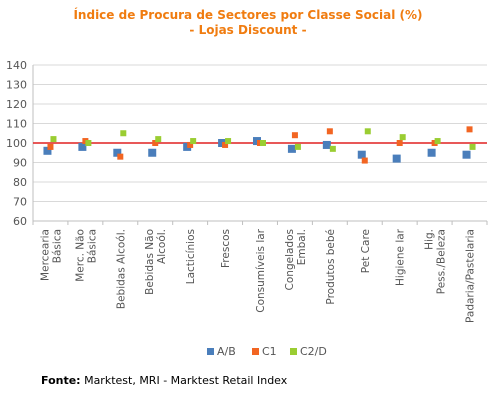 This screenshot has width=496, height=404. Describe the element at coordinates (296, 259) in the screenshot. I see `x-tick-label: CongeladosEmbal.` at that location.